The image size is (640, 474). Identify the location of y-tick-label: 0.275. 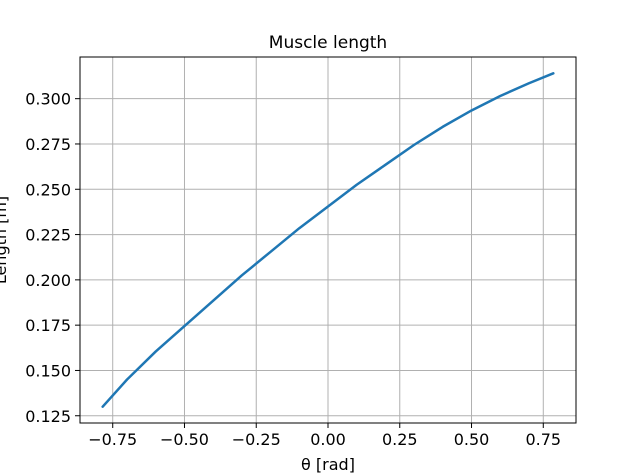
(48, 144).